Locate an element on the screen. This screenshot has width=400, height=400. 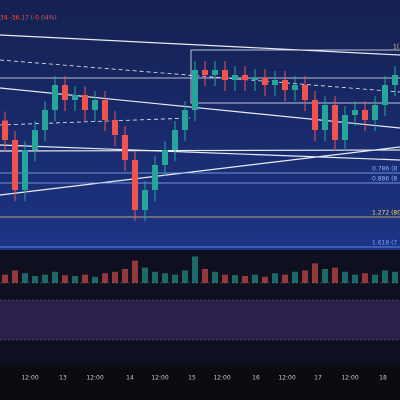
fib-label: 0.886 (8 is located at coordinates (384, 178).